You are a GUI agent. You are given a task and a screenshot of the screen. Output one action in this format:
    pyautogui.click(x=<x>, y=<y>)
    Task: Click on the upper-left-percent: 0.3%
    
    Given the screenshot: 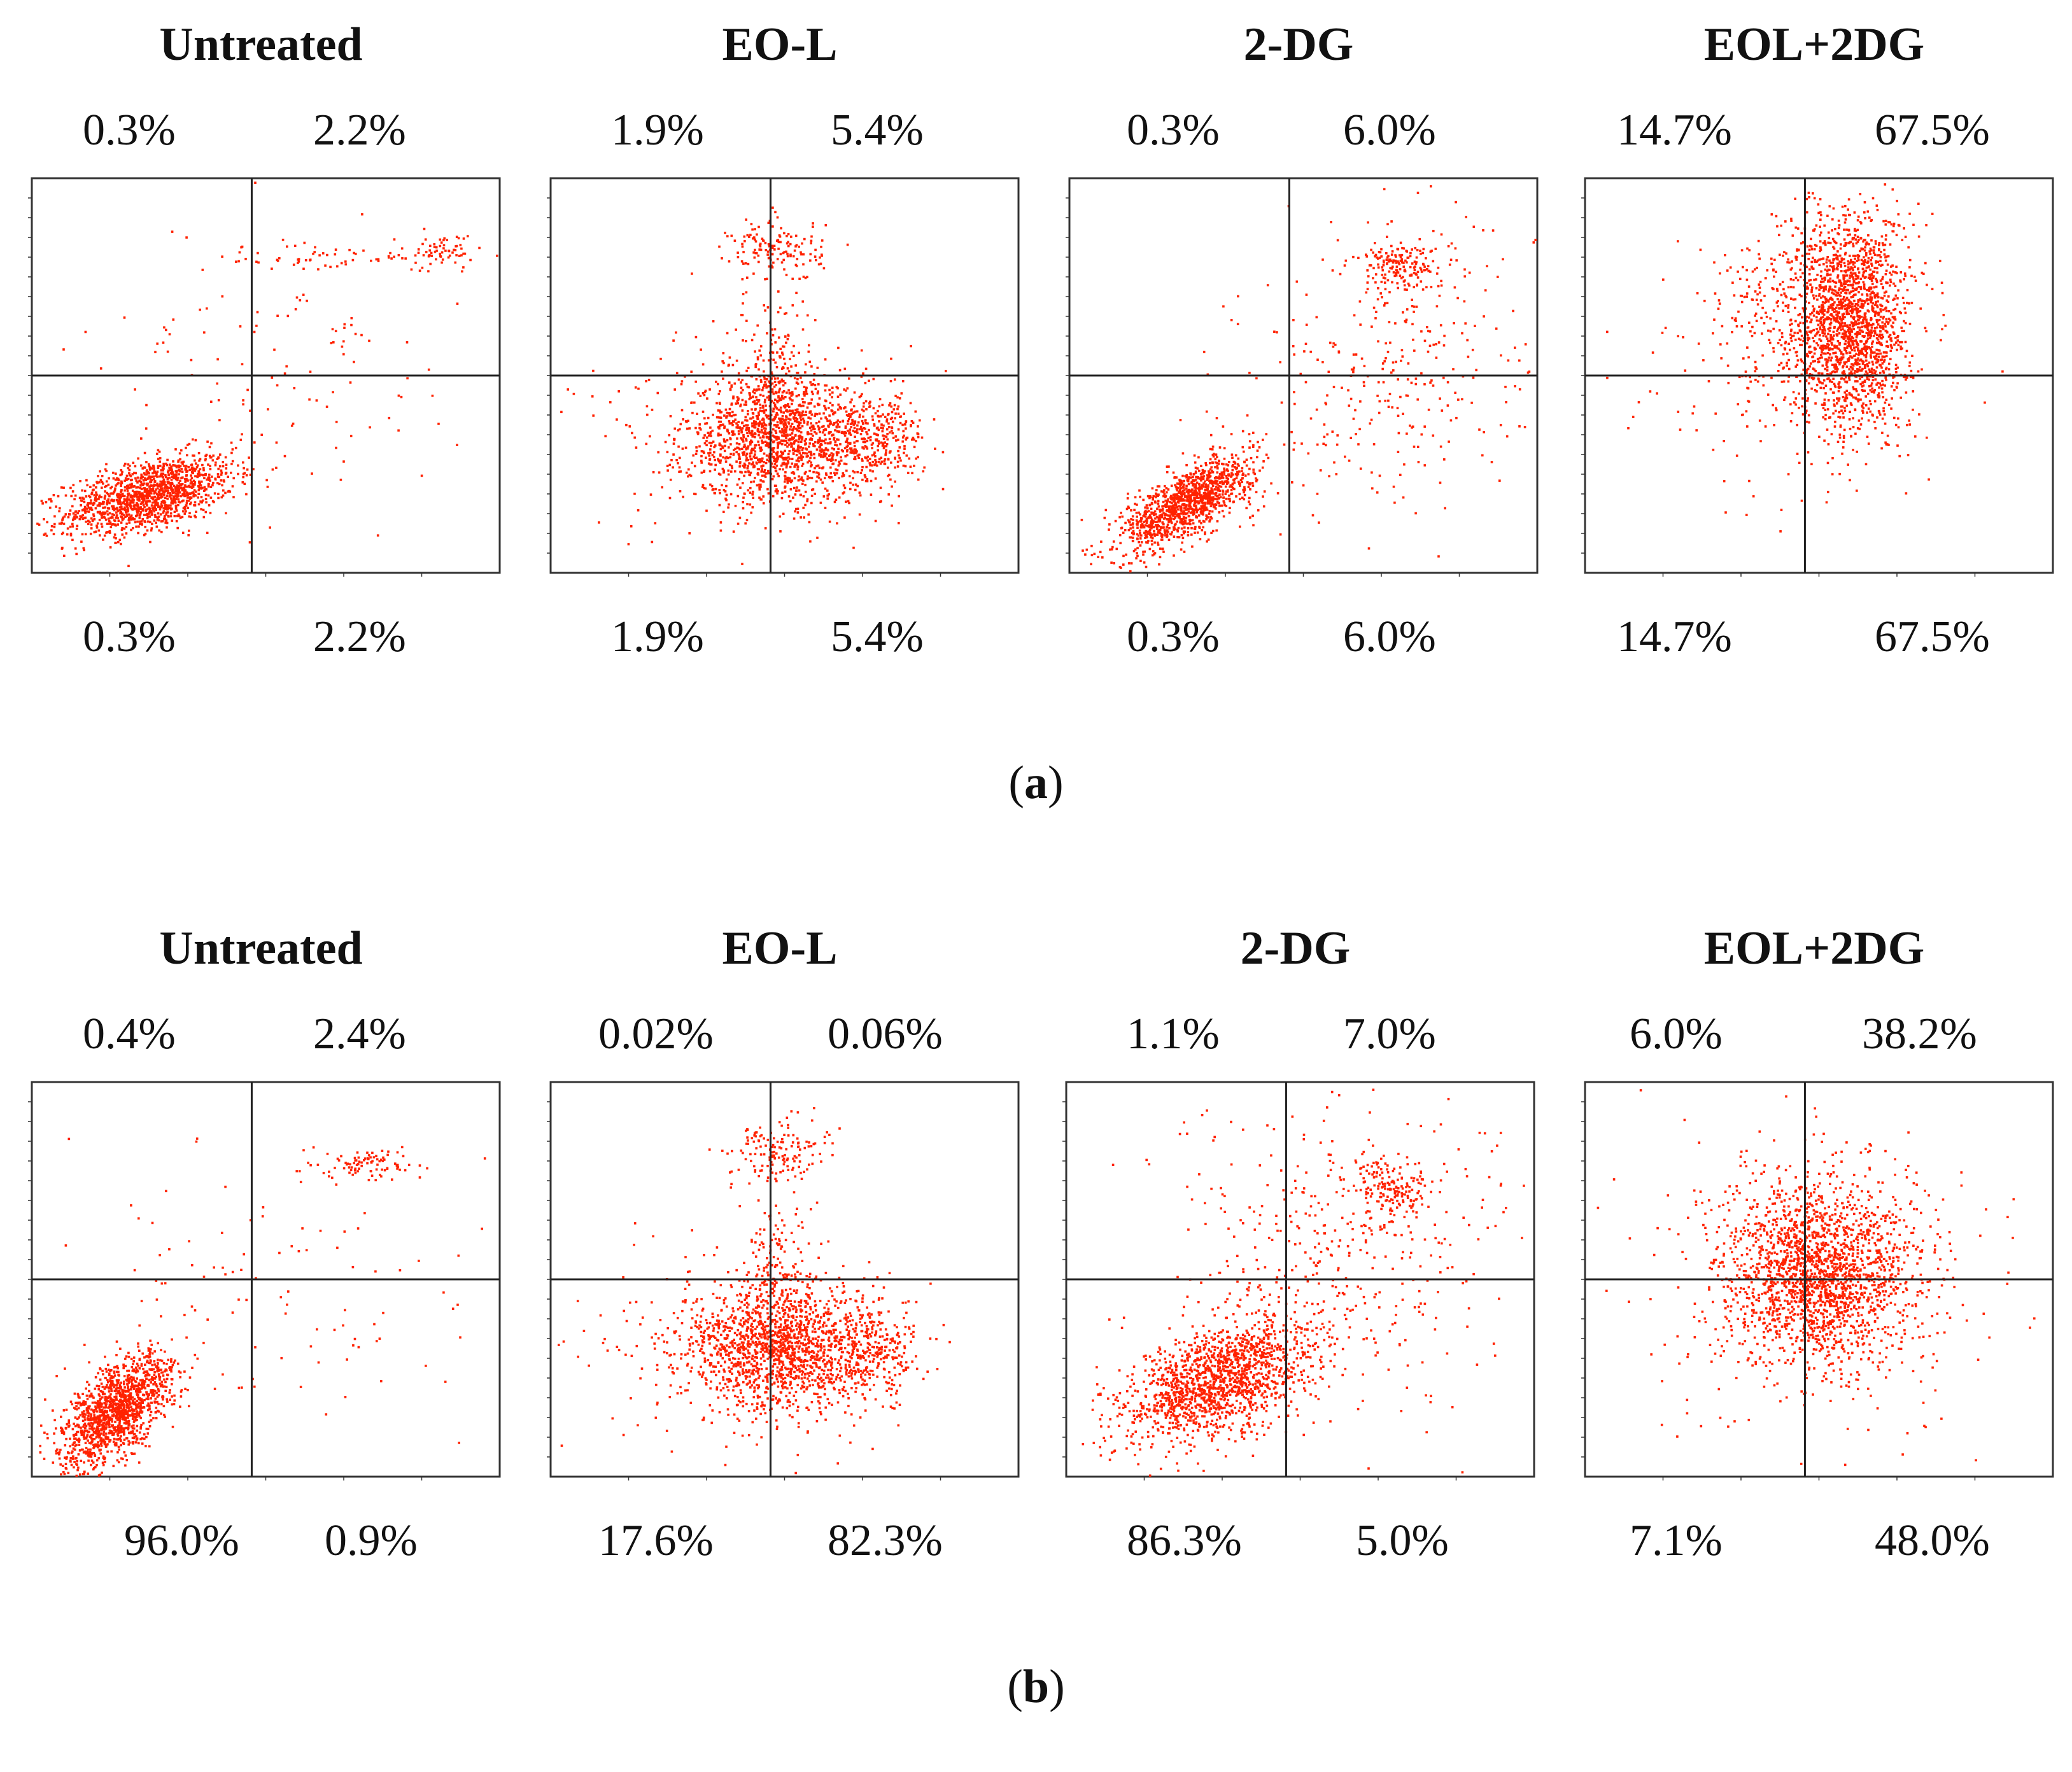 What is the action you would take?
    pyautogui.click(x=129, y=130)
    